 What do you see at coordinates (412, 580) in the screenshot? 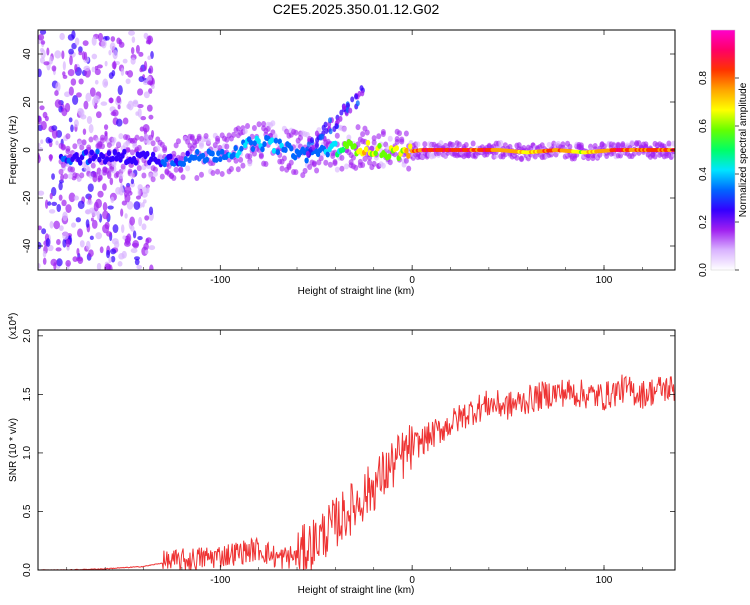
I see `snr-xtick-label: 0` at bounding box center [412, 580].